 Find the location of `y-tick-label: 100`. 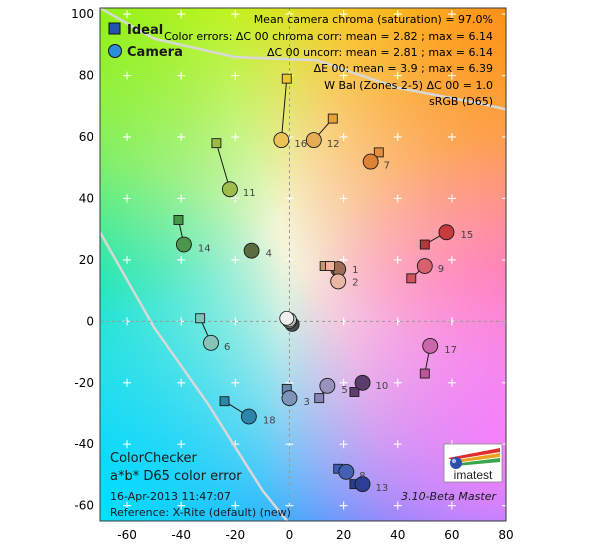

y-tick-label: 100 is located at coordinates (82, 14).